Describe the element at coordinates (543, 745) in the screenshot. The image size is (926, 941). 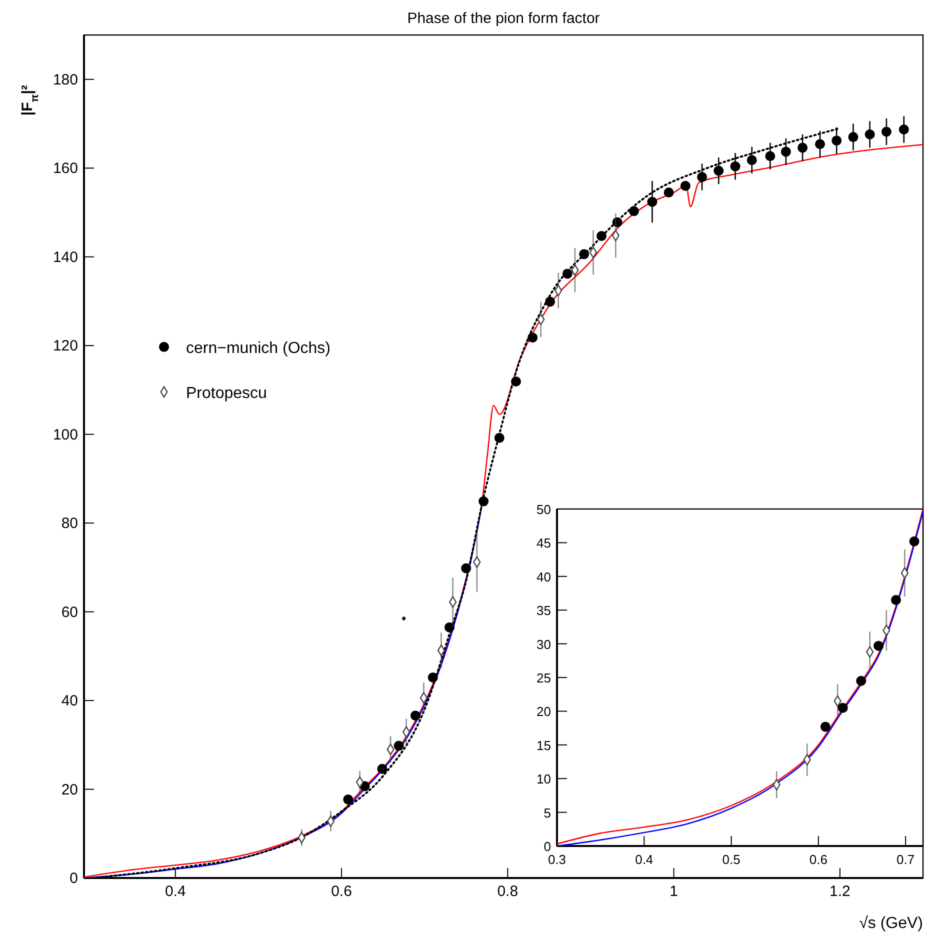
I see `y-tick-label: 15` at that location.